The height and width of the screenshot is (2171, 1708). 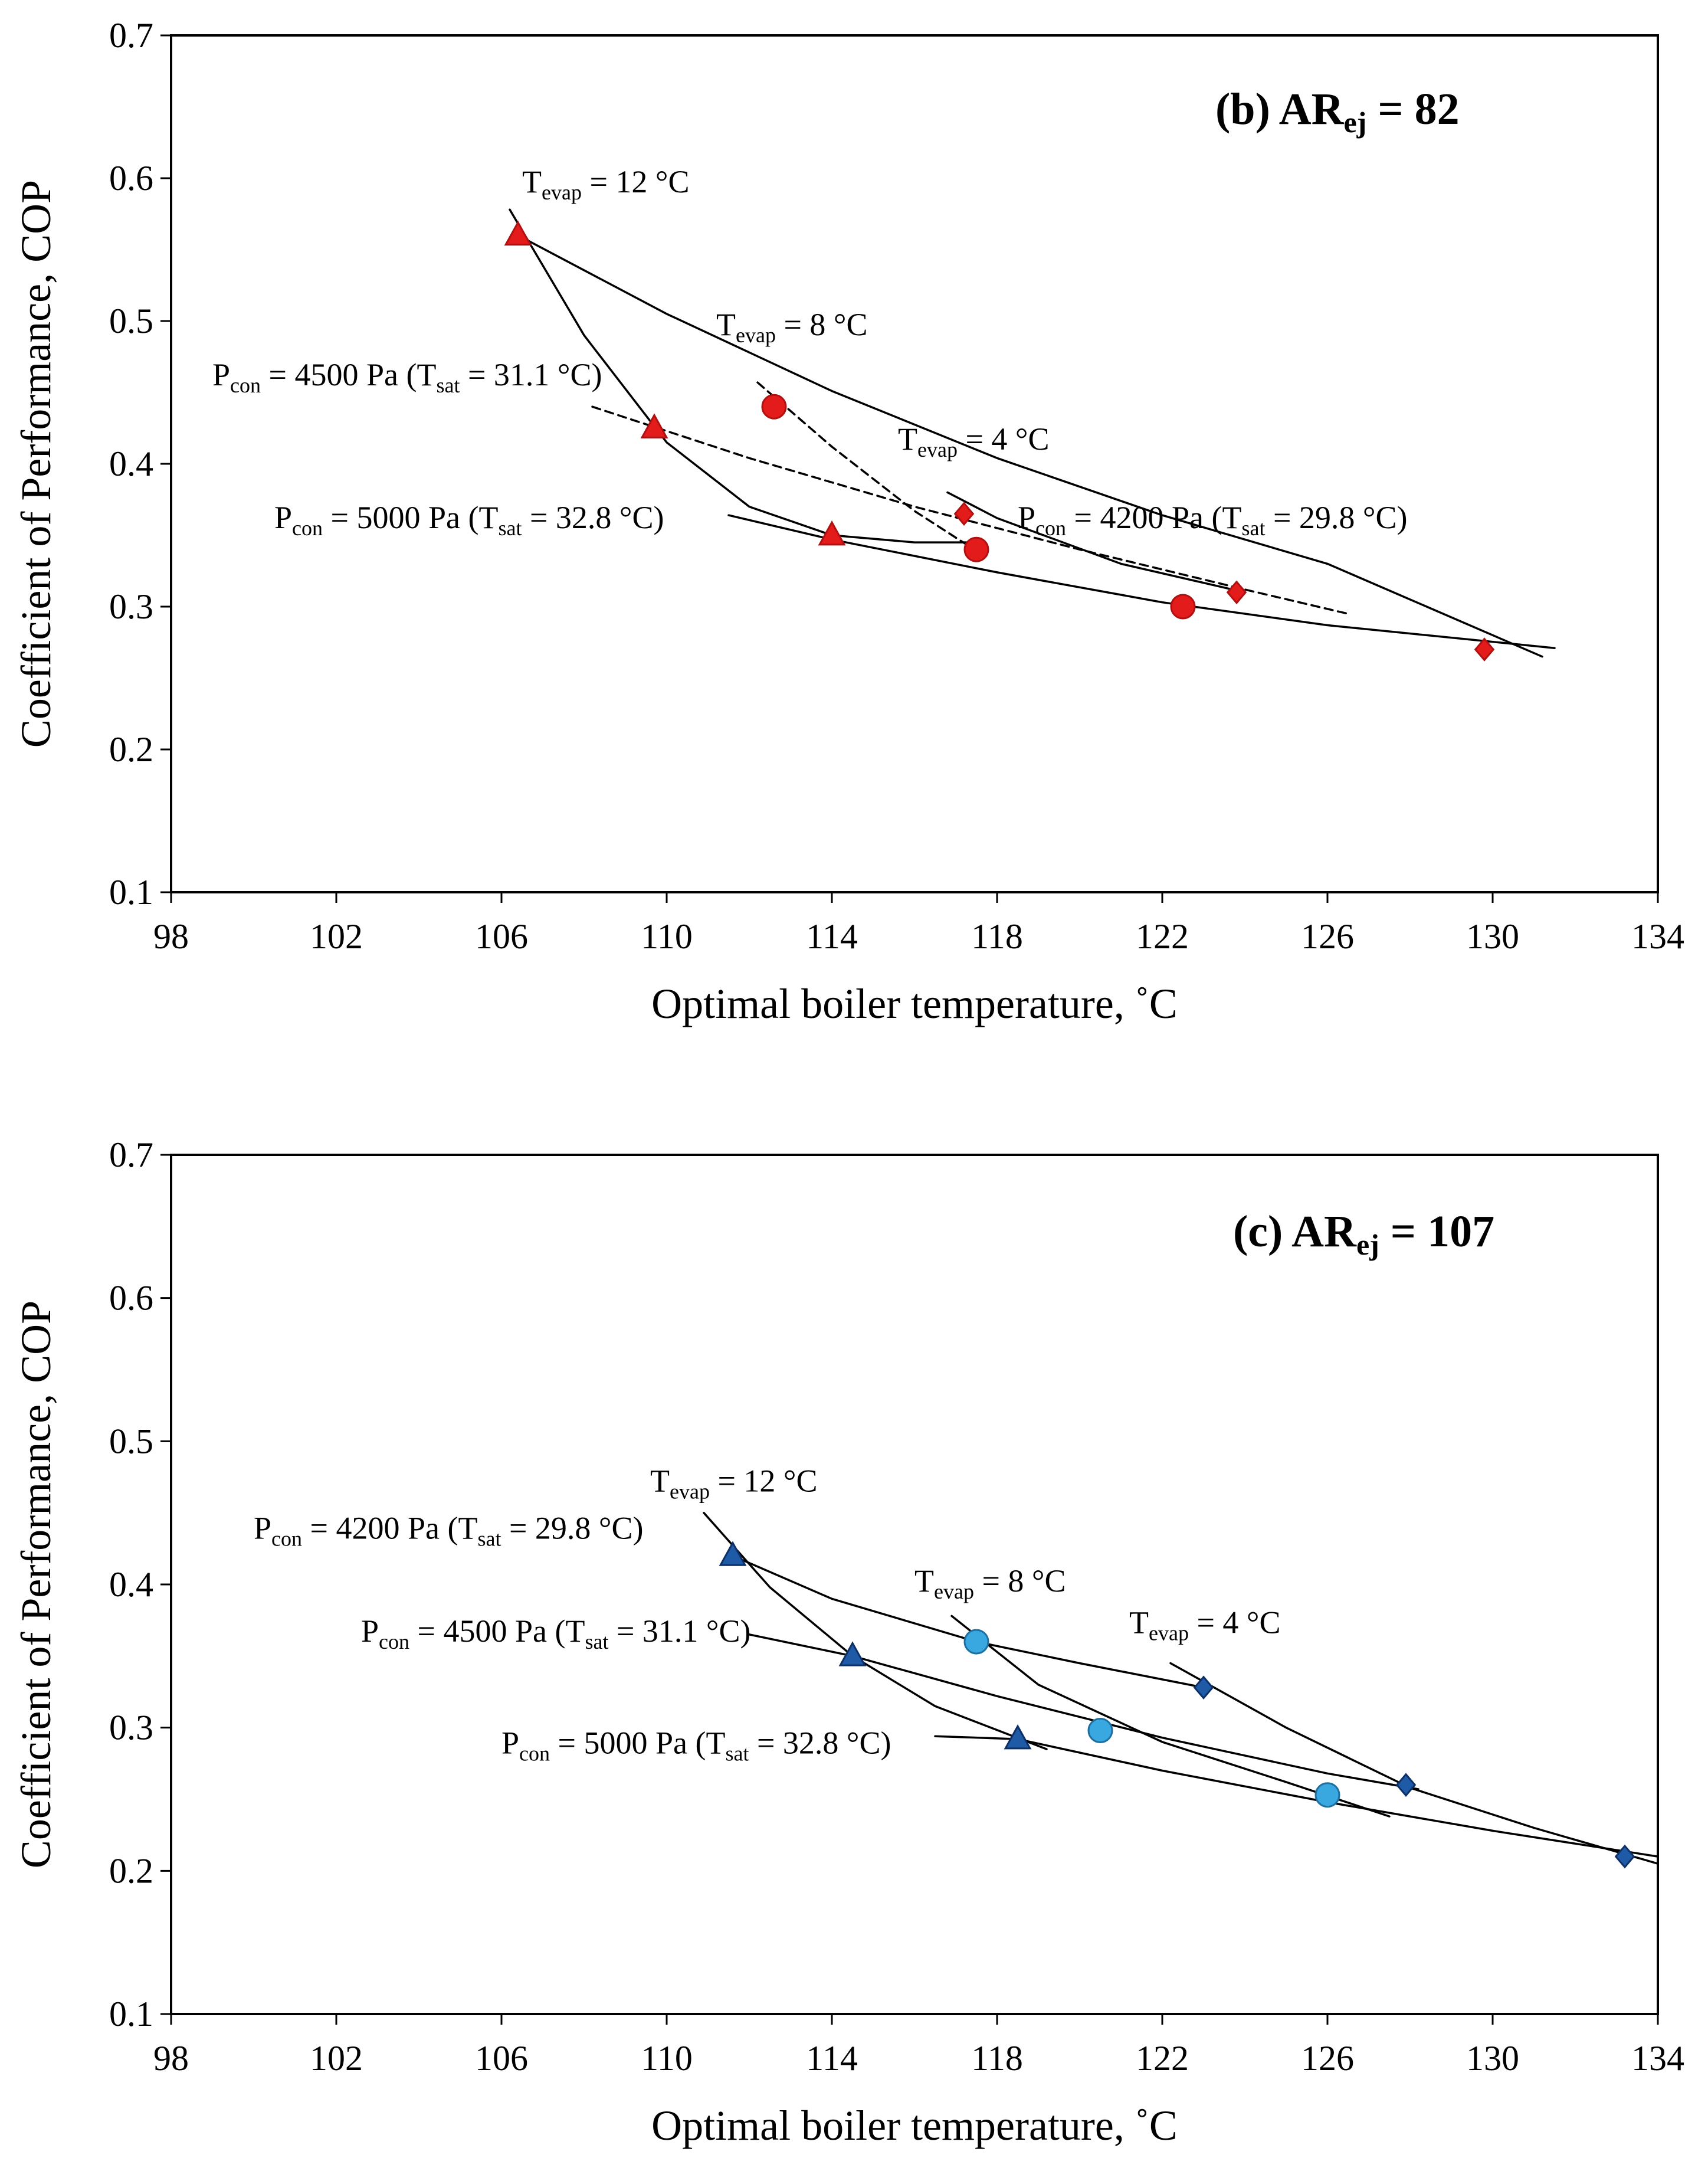 I want to click on panel-title: (c) ARej = 107, so click(x=1363, y=1234).